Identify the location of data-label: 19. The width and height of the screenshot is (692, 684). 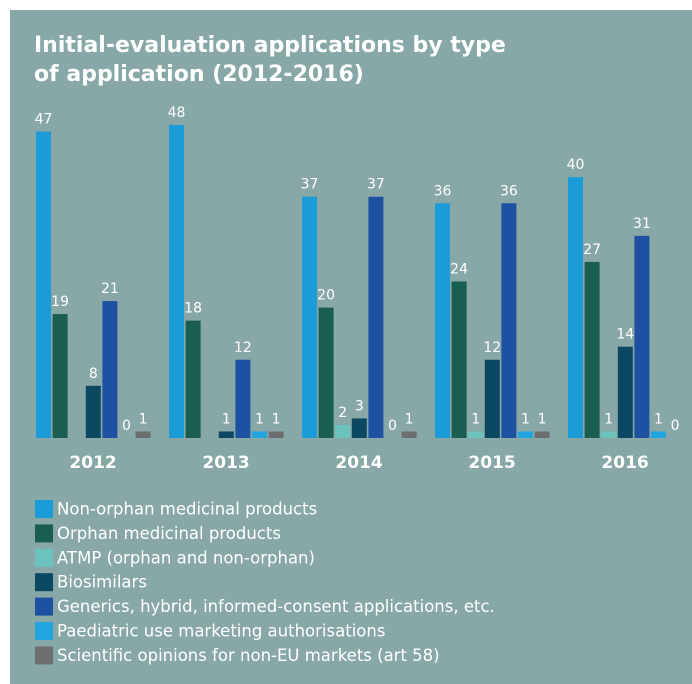
(60, 302).